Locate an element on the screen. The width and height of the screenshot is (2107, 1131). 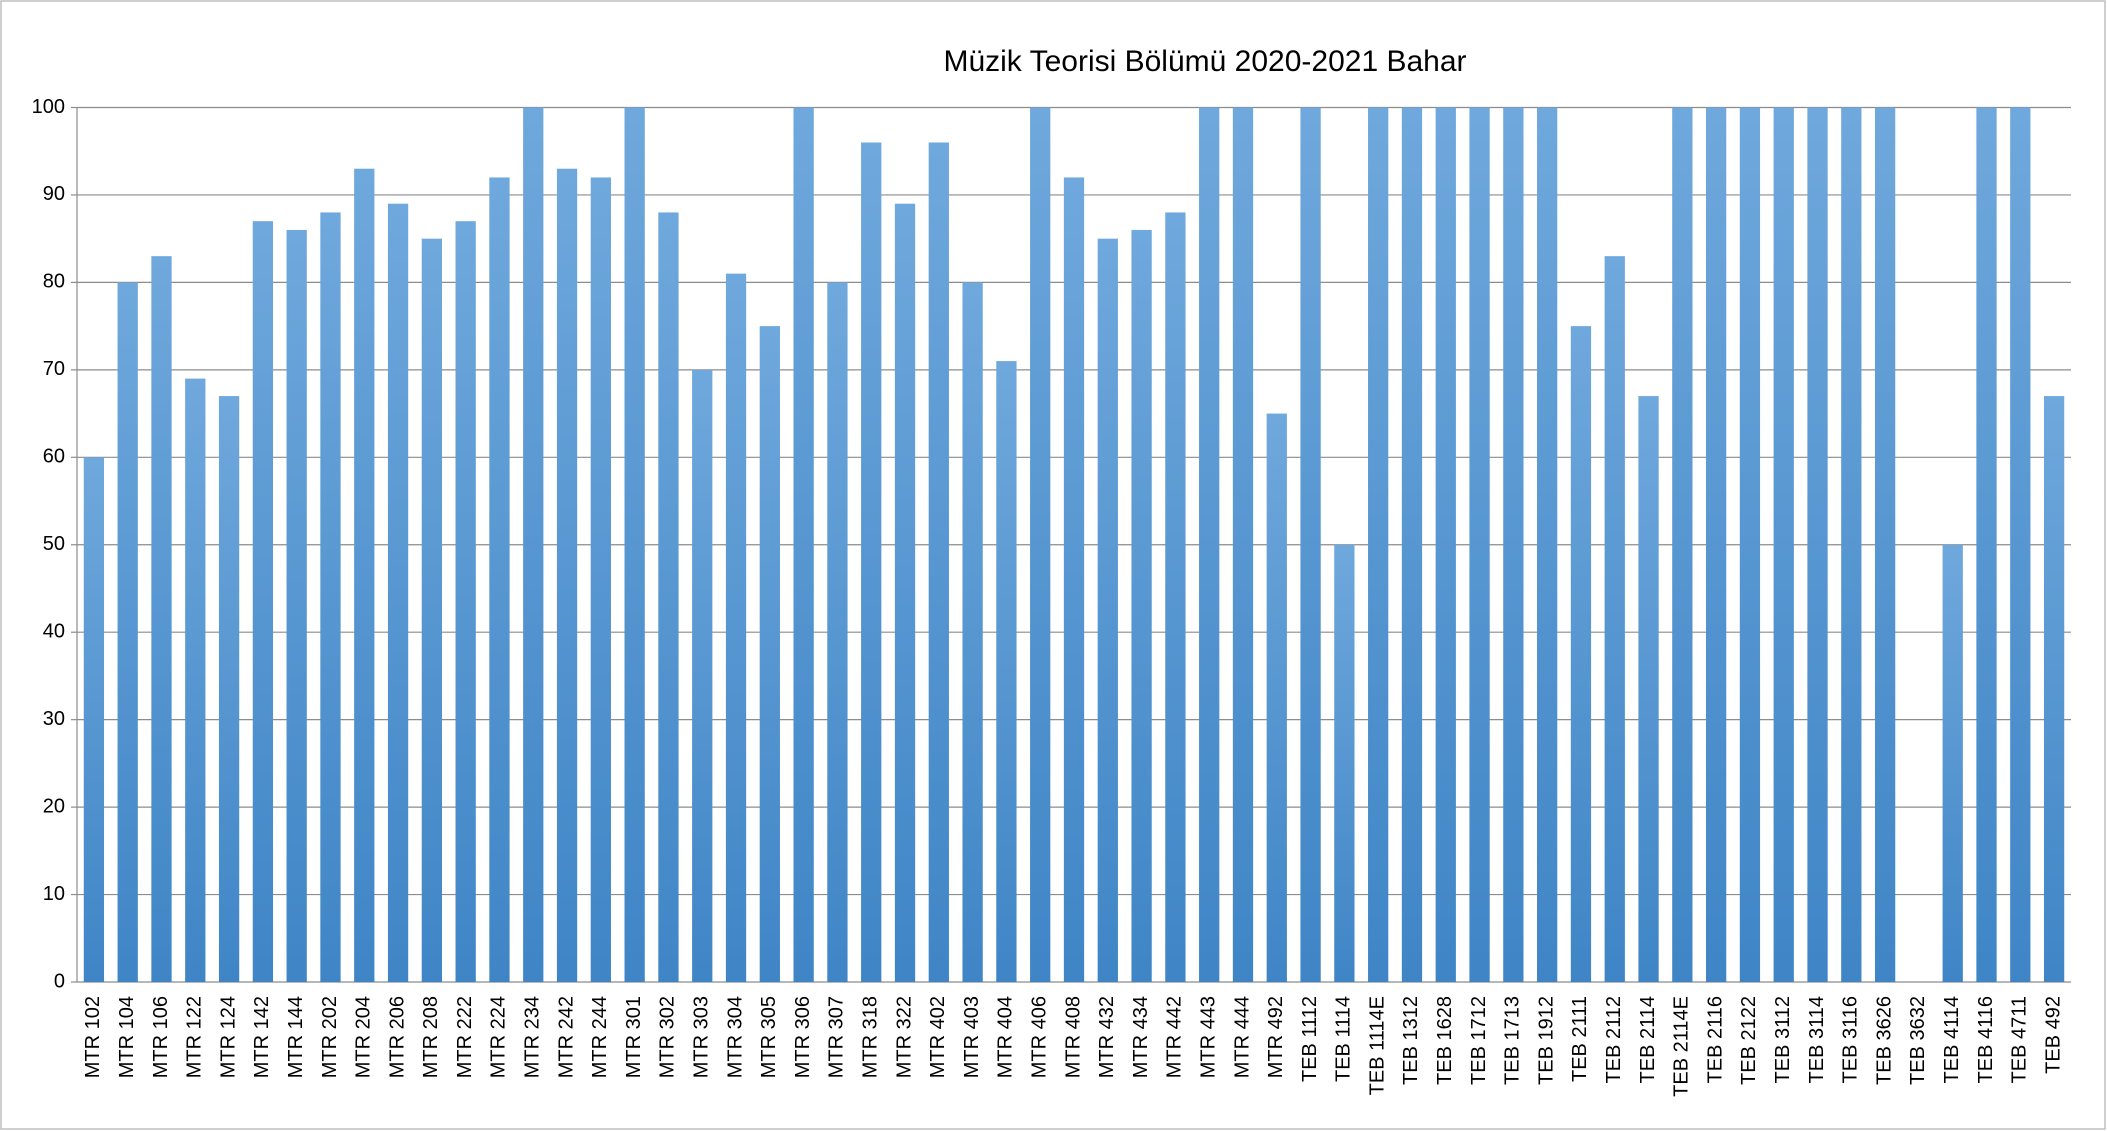
x-tick-label: TEB 1112 is located at coordinates (1310, 1039).